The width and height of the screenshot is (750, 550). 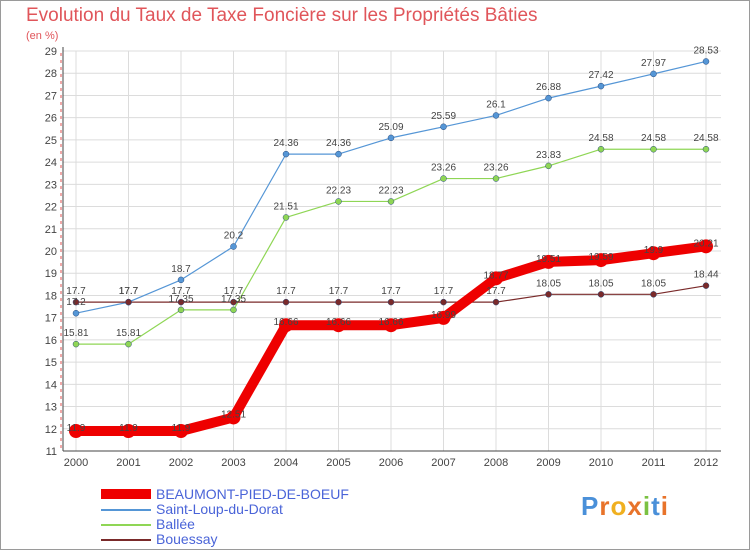 I want to click on y-tick-label: 16, so click(x=51, y=341).